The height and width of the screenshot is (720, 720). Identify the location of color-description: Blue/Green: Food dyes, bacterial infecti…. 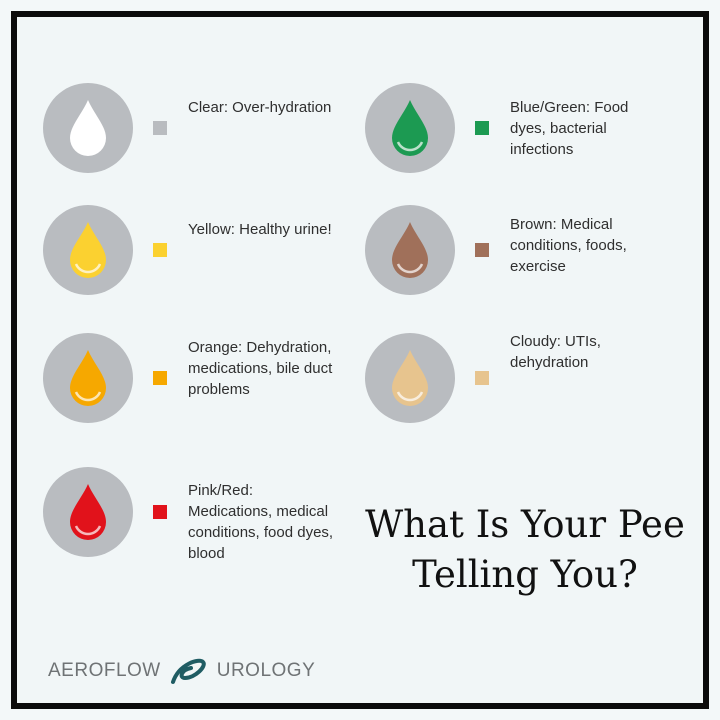
(569, 128).